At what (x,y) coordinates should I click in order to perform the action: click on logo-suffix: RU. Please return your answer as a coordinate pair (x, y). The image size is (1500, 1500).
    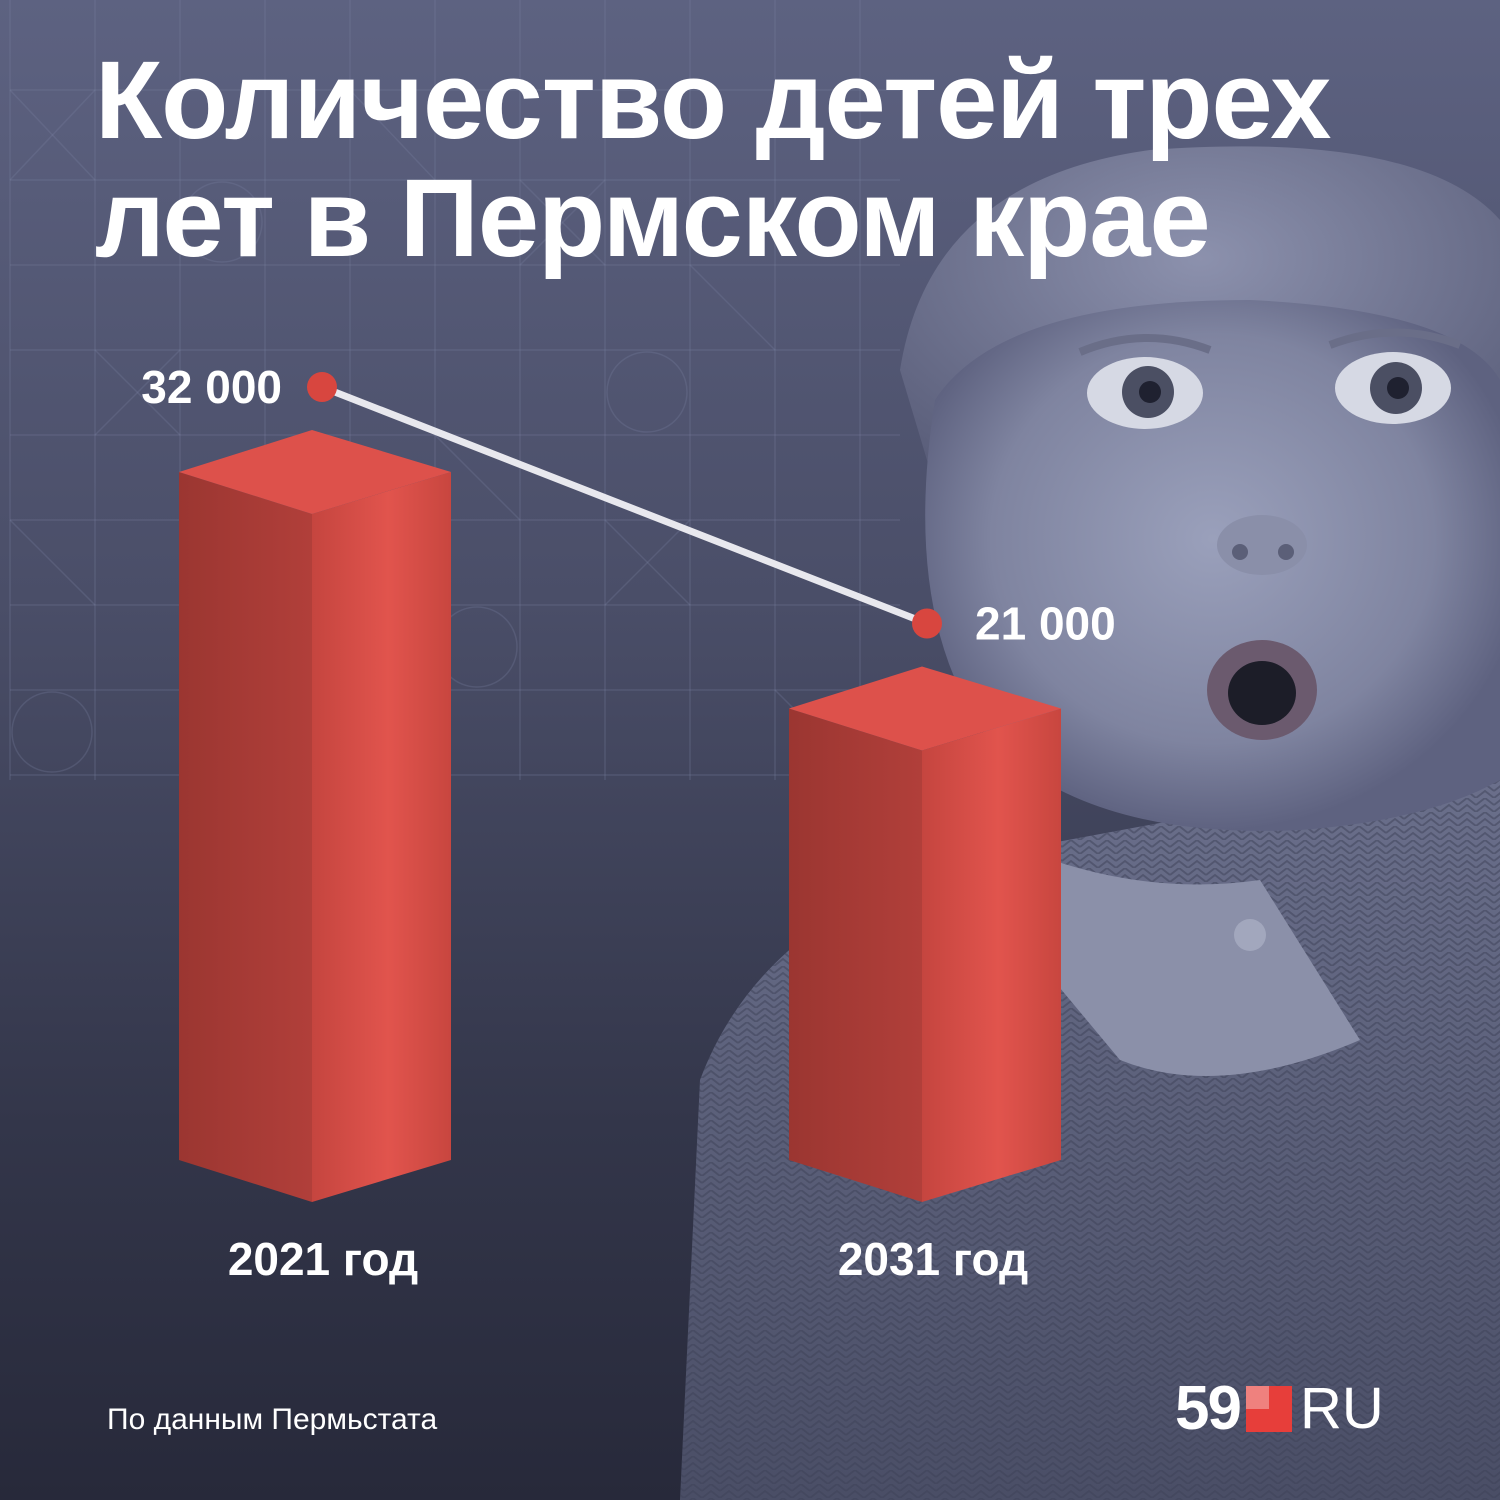
    Looking at the image, I should click on (1341, 1408).